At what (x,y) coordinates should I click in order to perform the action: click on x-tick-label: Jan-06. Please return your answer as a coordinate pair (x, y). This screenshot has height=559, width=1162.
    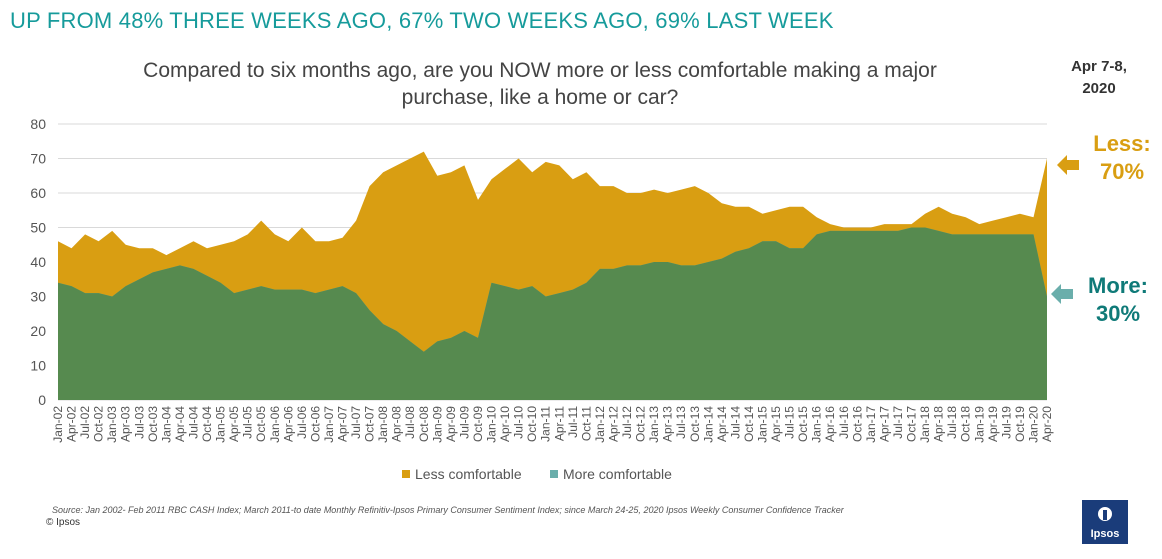
    Looking at the image, I should click on (275, 424).